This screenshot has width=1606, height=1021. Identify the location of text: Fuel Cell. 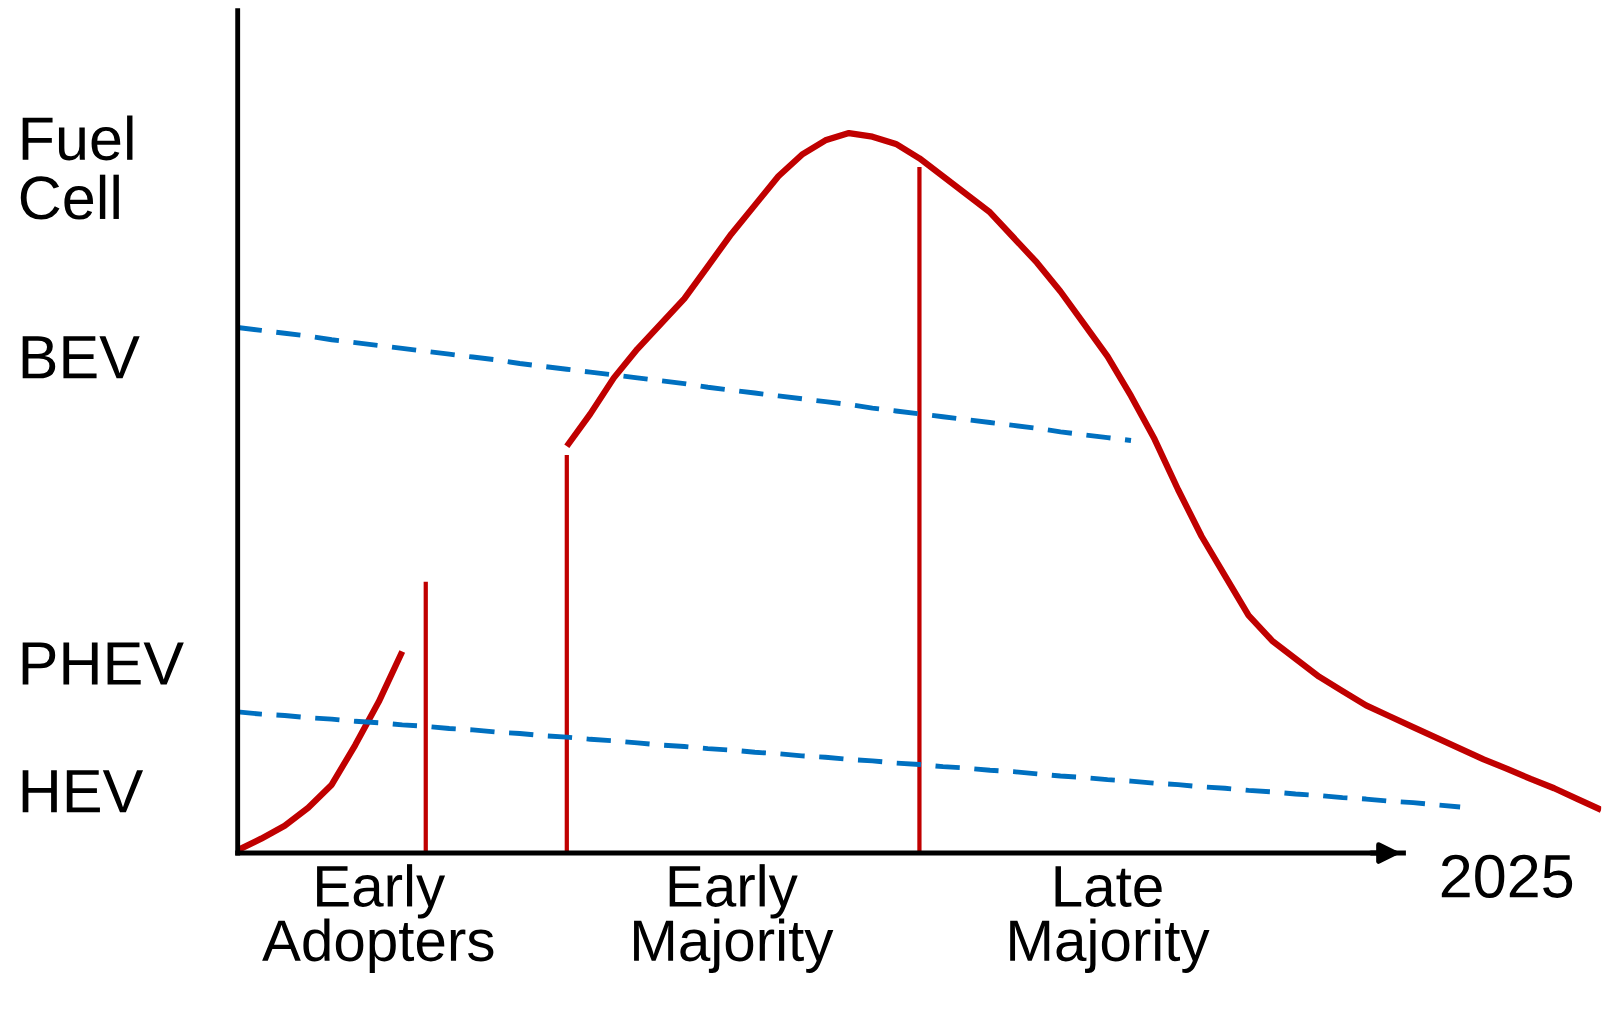
(76, 167).